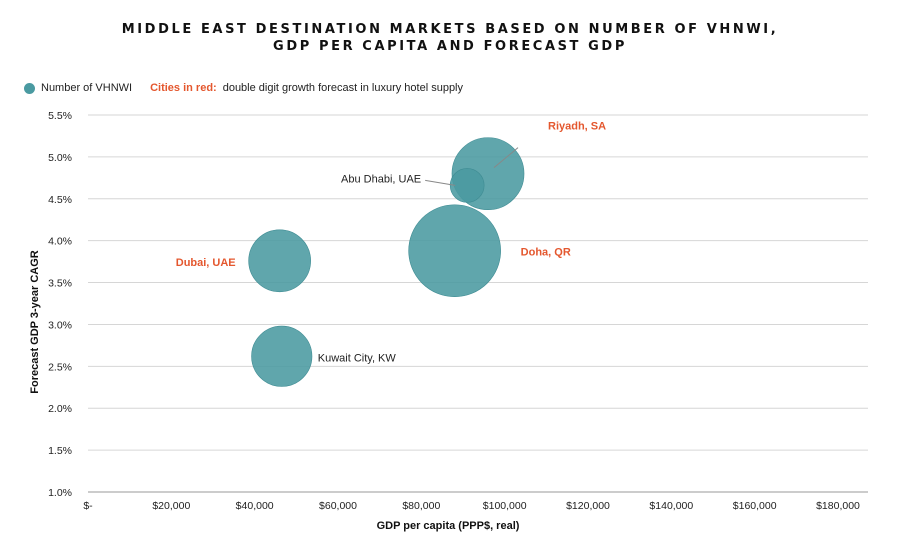  Describe the element at coordinates (35, 322) in the screenshot. I see `y-axis-label: Forecast GDP 3-year CAGR` at that location.